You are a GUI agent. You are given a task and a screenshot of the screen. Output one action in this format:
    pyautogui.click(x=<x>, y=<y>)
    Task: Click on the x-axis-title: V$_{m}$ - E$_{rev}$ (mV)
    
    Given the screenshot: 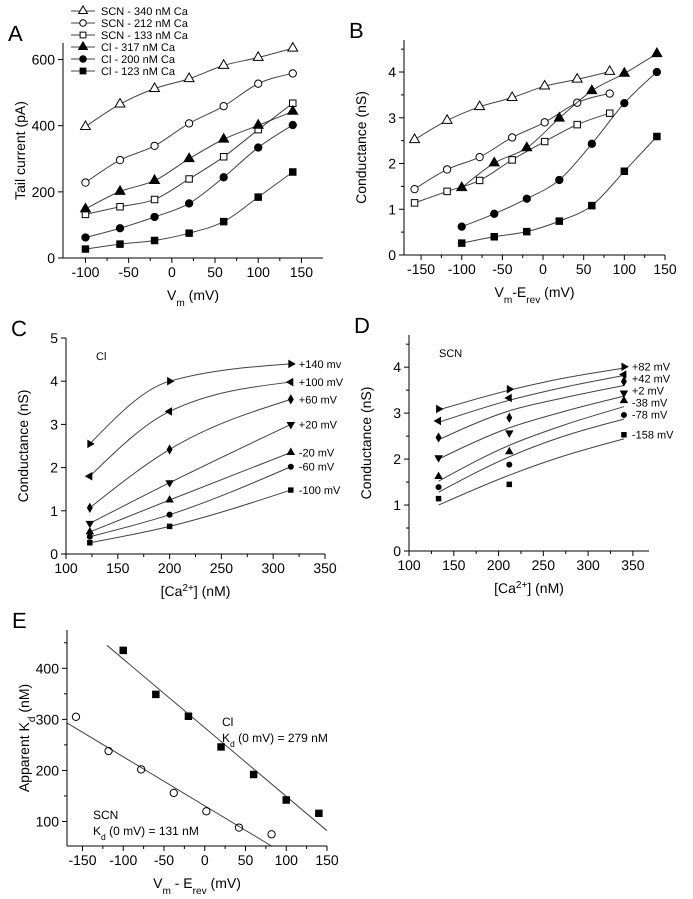 What is the action you would take?
    pyautogui.click(x=197, y=885)
    